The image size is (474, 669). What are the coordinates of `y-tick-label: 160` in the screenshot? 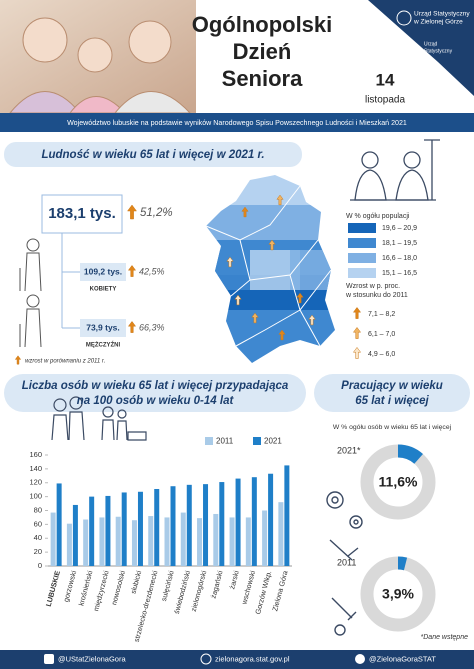 It's located at (35, 454).